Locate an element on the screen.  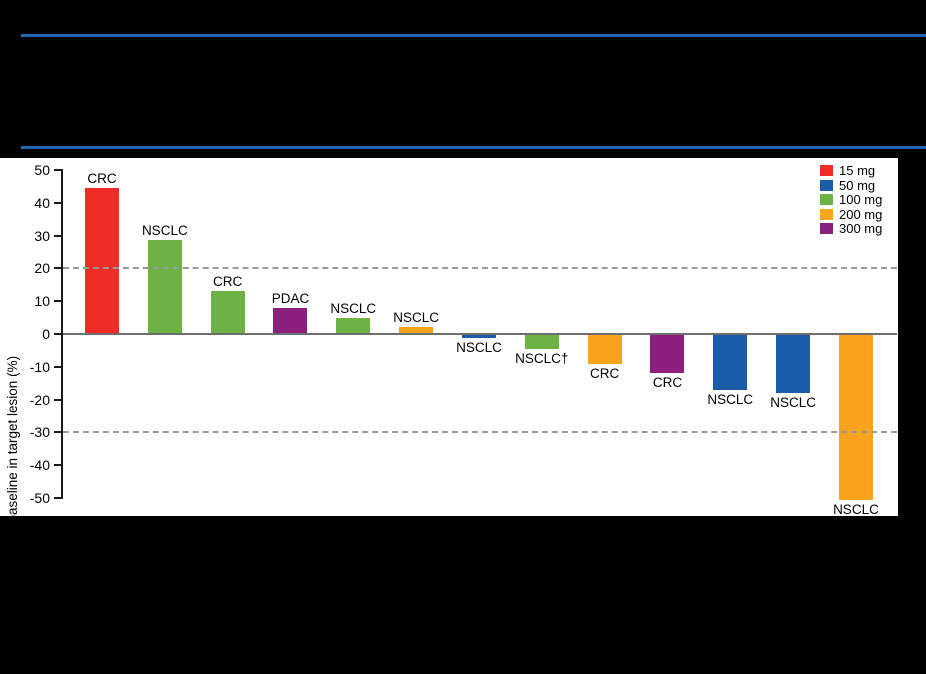
header-divider-top is located at coordinates (473, 35).